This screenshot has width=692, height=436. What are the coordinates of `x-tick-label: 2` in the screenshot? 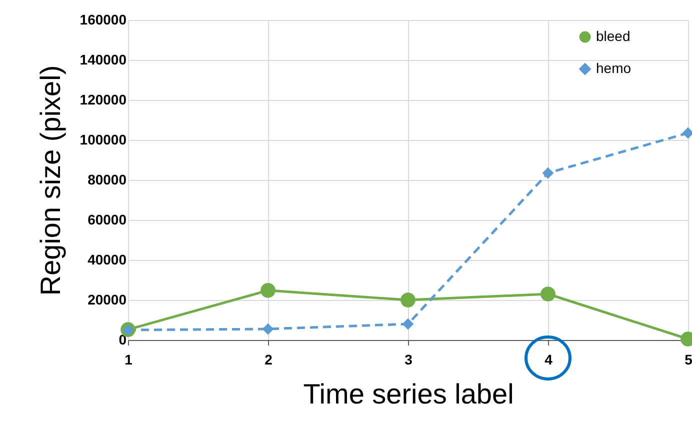 It's located at (268, 360).